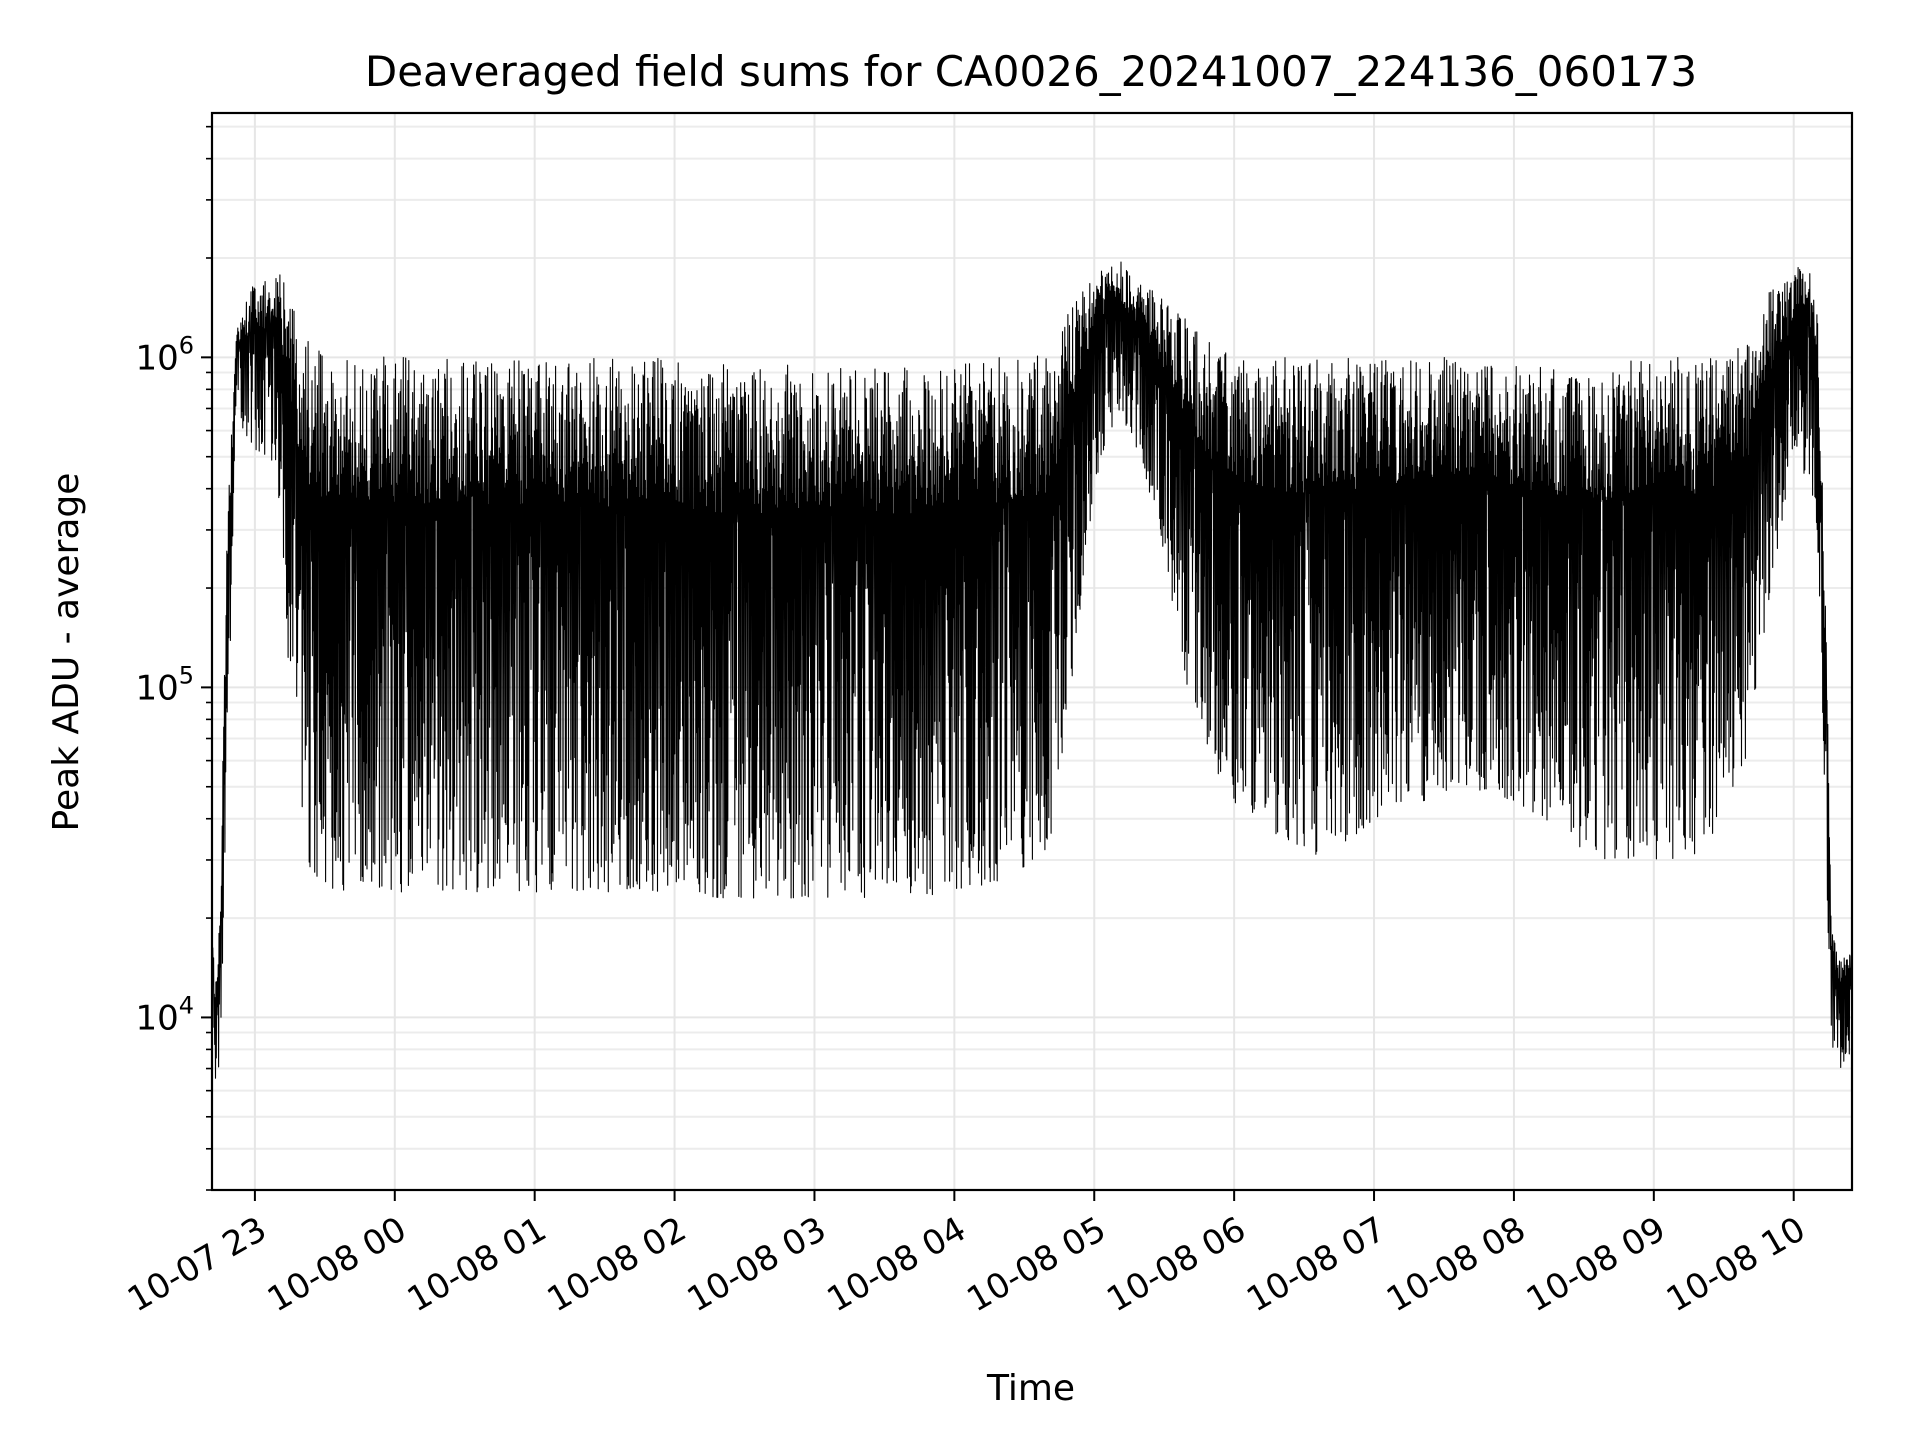 The image size is (1920, 1440). What do you see at coordinates (1036, 1264) in the screenshot?
I see `x-tick-label: 10-08 05` at bounding box center [1036, 1264].